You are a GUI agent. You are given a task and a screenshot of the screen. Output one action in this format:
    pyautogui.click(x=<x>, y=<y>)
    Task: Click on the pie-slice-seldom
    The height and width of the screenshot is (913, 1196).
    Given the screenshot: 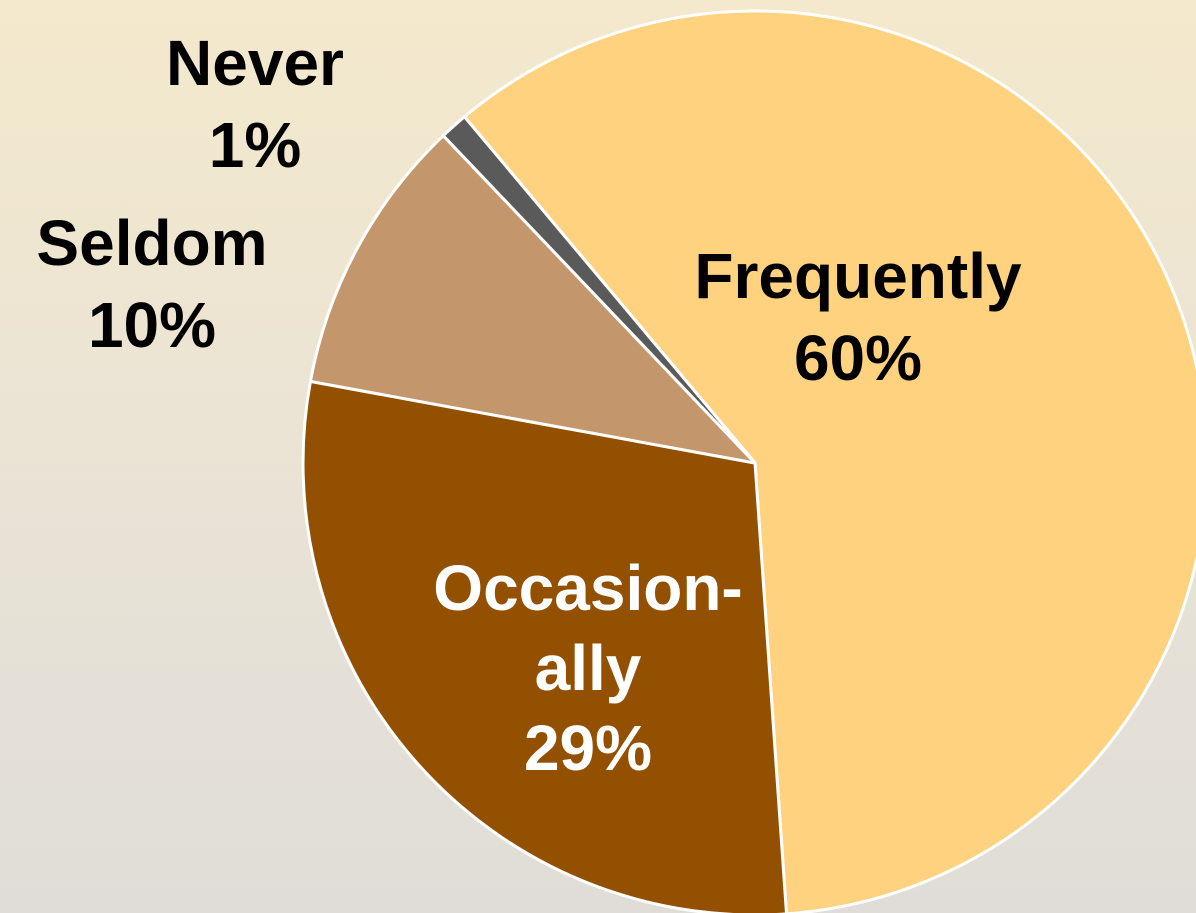 What is the action you would take?
    pyautogui.click(x=532, y=299)
    